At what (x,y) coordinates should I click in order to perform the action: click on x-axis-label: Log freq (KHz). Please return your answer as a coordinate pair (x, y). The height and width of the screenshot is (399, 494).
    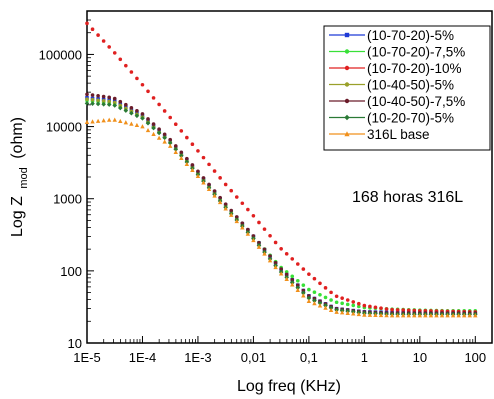
    Looking at the image, I should click on (289, 386).